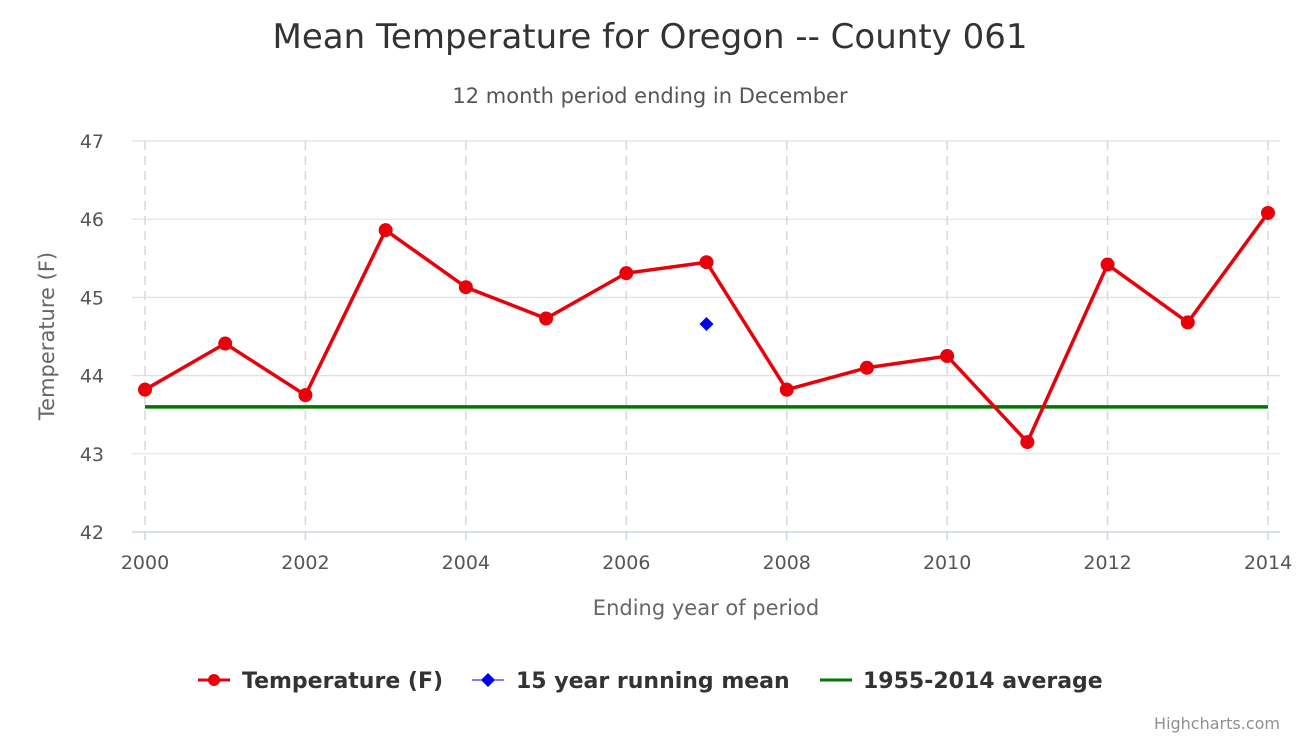 Image resolution: width=1300 pixels, height=740 pixels. Describe the element at coordinates (983, 681) in the screenshot. I see `legend-average-label: 1955-2014 average` at that location.